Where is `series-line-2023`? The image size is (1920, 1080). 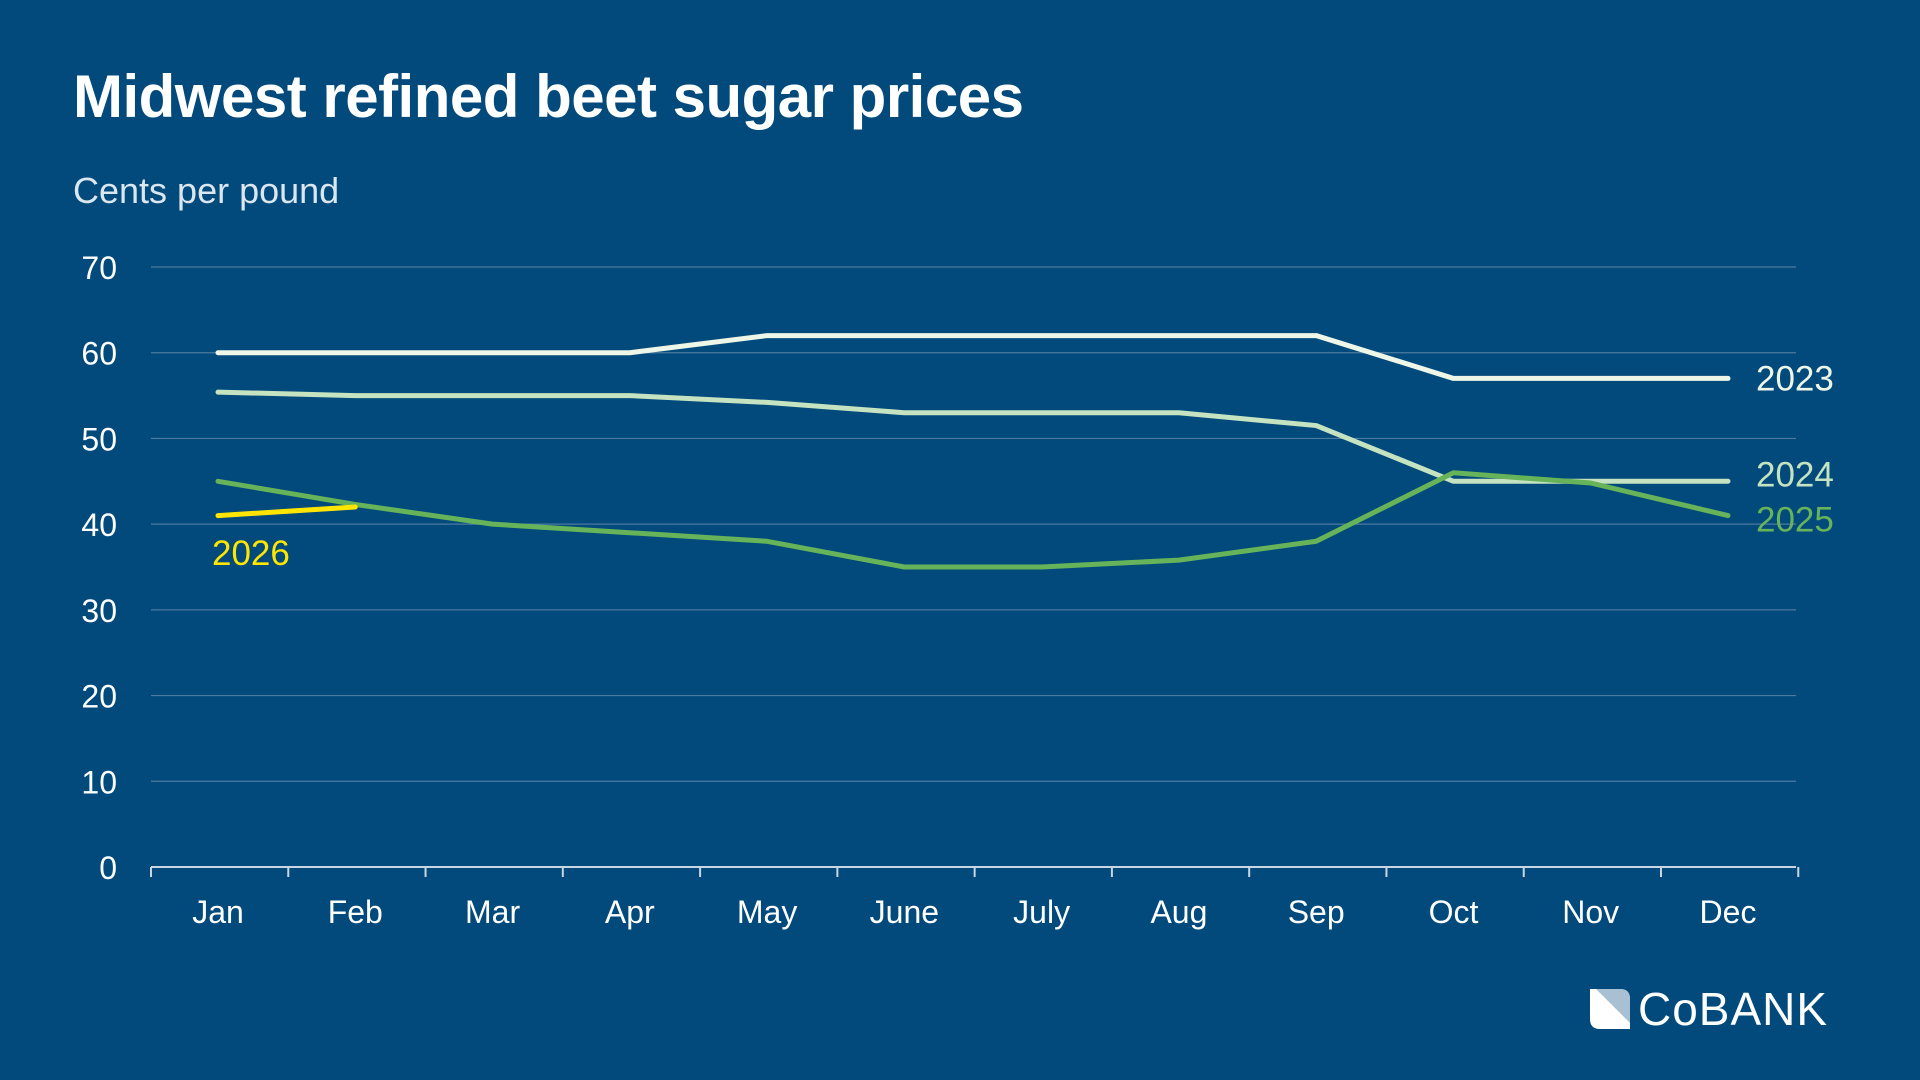
series-line-2023 is located at coordinates (973, 357).